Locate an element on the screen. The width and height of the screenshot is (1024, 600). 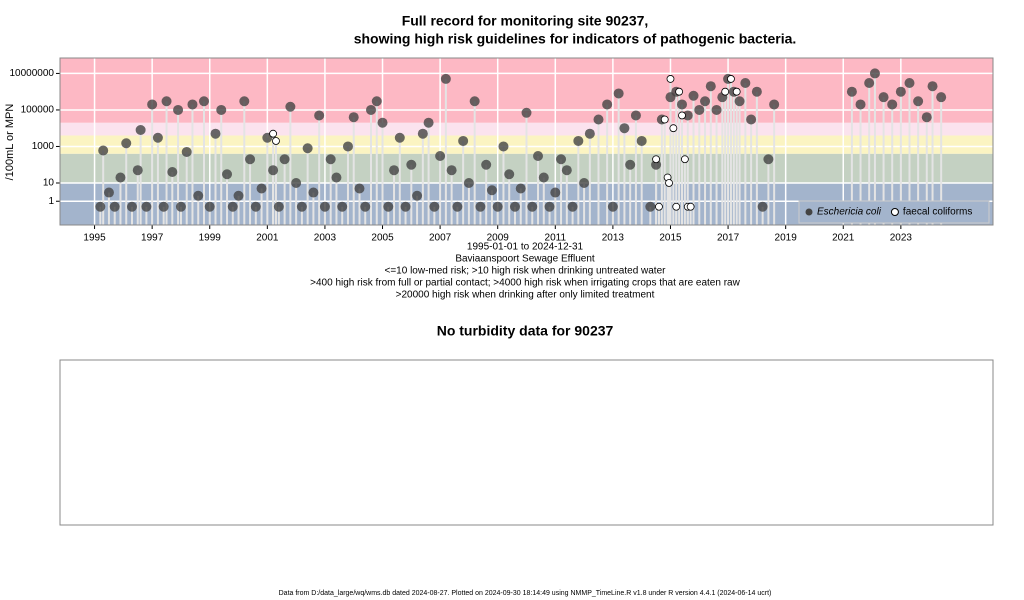
x-tick-label: 2007 is located at coordinates (440, 238).